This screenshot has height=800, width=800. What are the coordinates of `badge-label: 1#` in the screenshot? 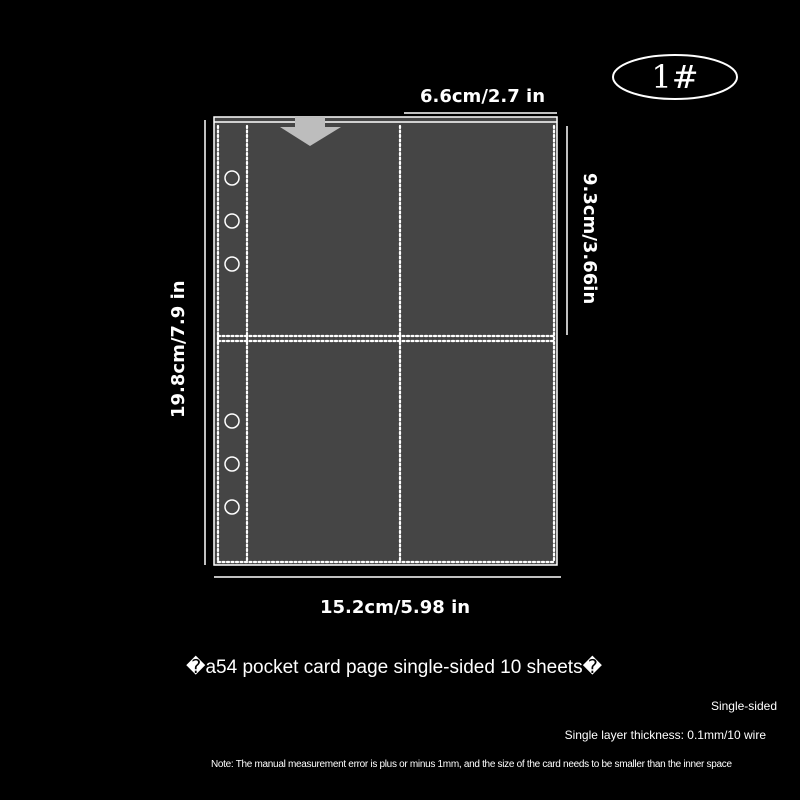 It's located at (675, 77).